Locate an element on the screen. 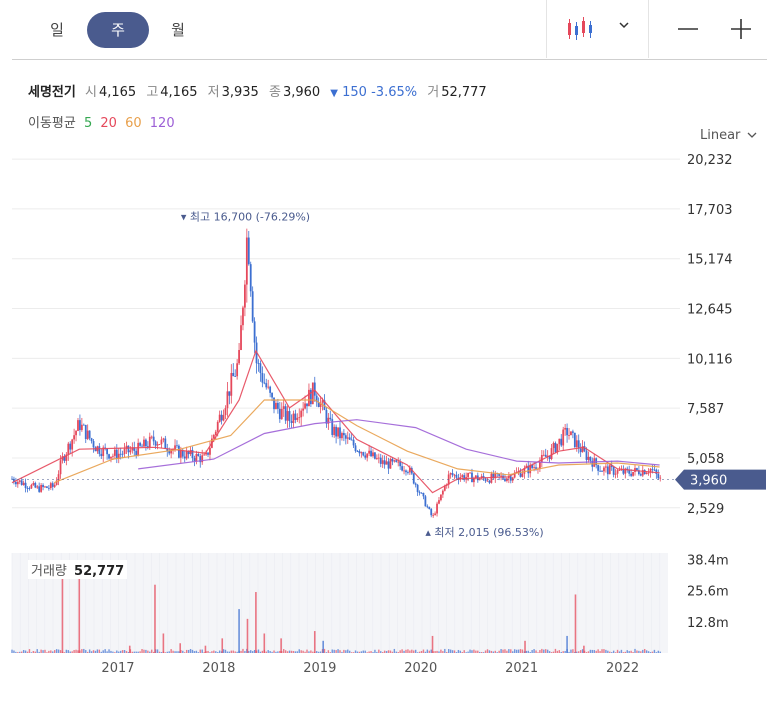 The height and width of the screenshot is (701, 773). scale-label: Linear is located at coordinates (720, 135).